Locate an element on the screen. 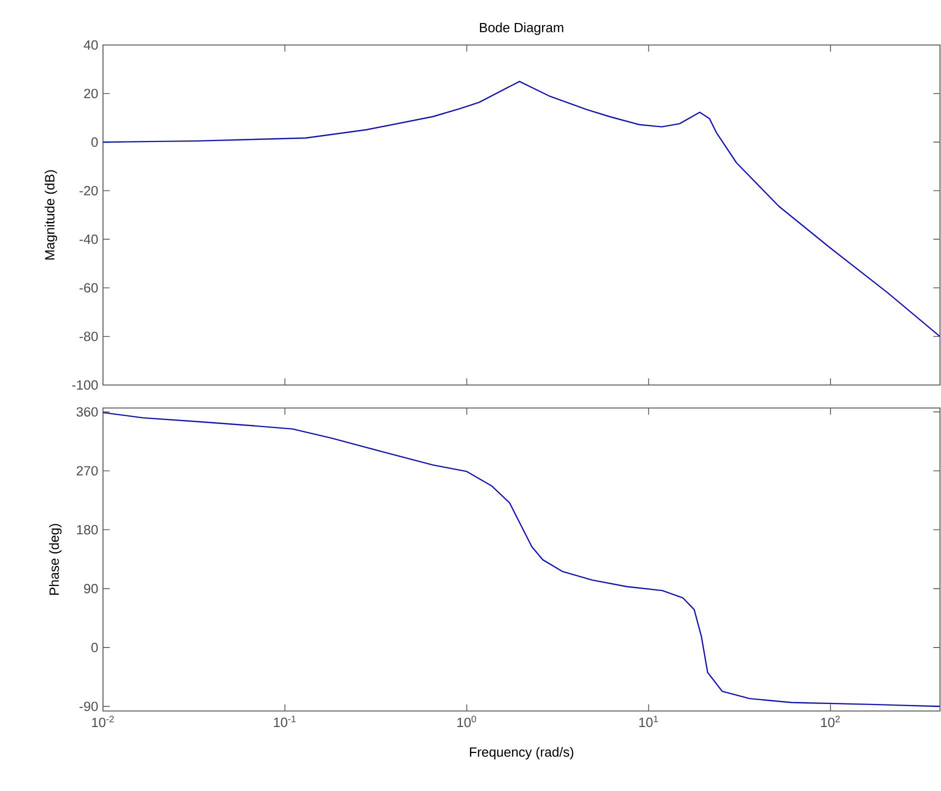  x-tick-label: 10$^{-2}$ is located at coordinates (103, 722).